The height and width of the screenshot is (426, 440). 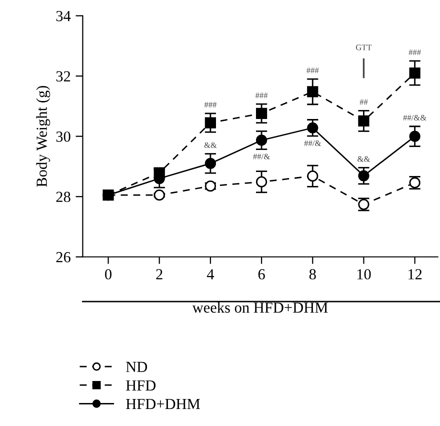 What do you see at coordinates (261, 274) in the screenshot?
I see `x-tick-label: 6` at bounding box center [261, 274].